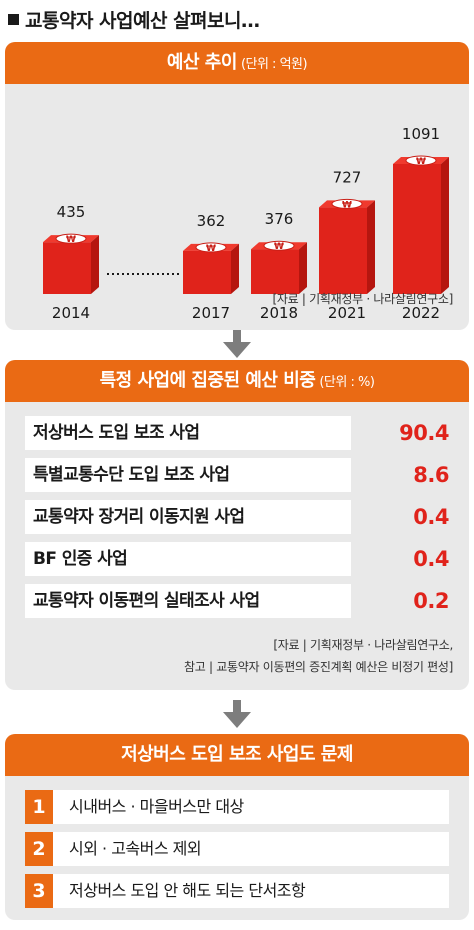  Describe the element at coordinates (139, 517) in the screenshot. I see `share-row-label: 교통약자 장거리 이동지원 사업` at that location.